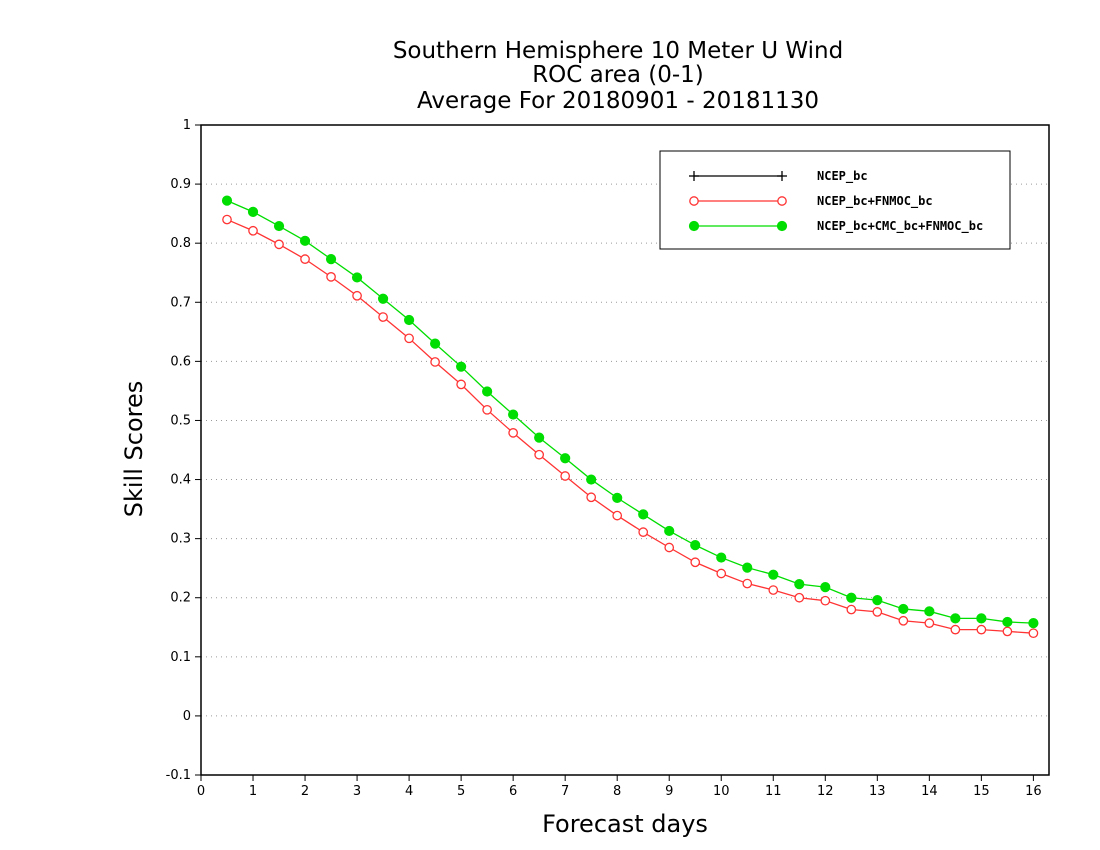 The height and width of the screenshot is (850, 1100). I want to click on y-tick-label: 0.3, so click(180, 539).